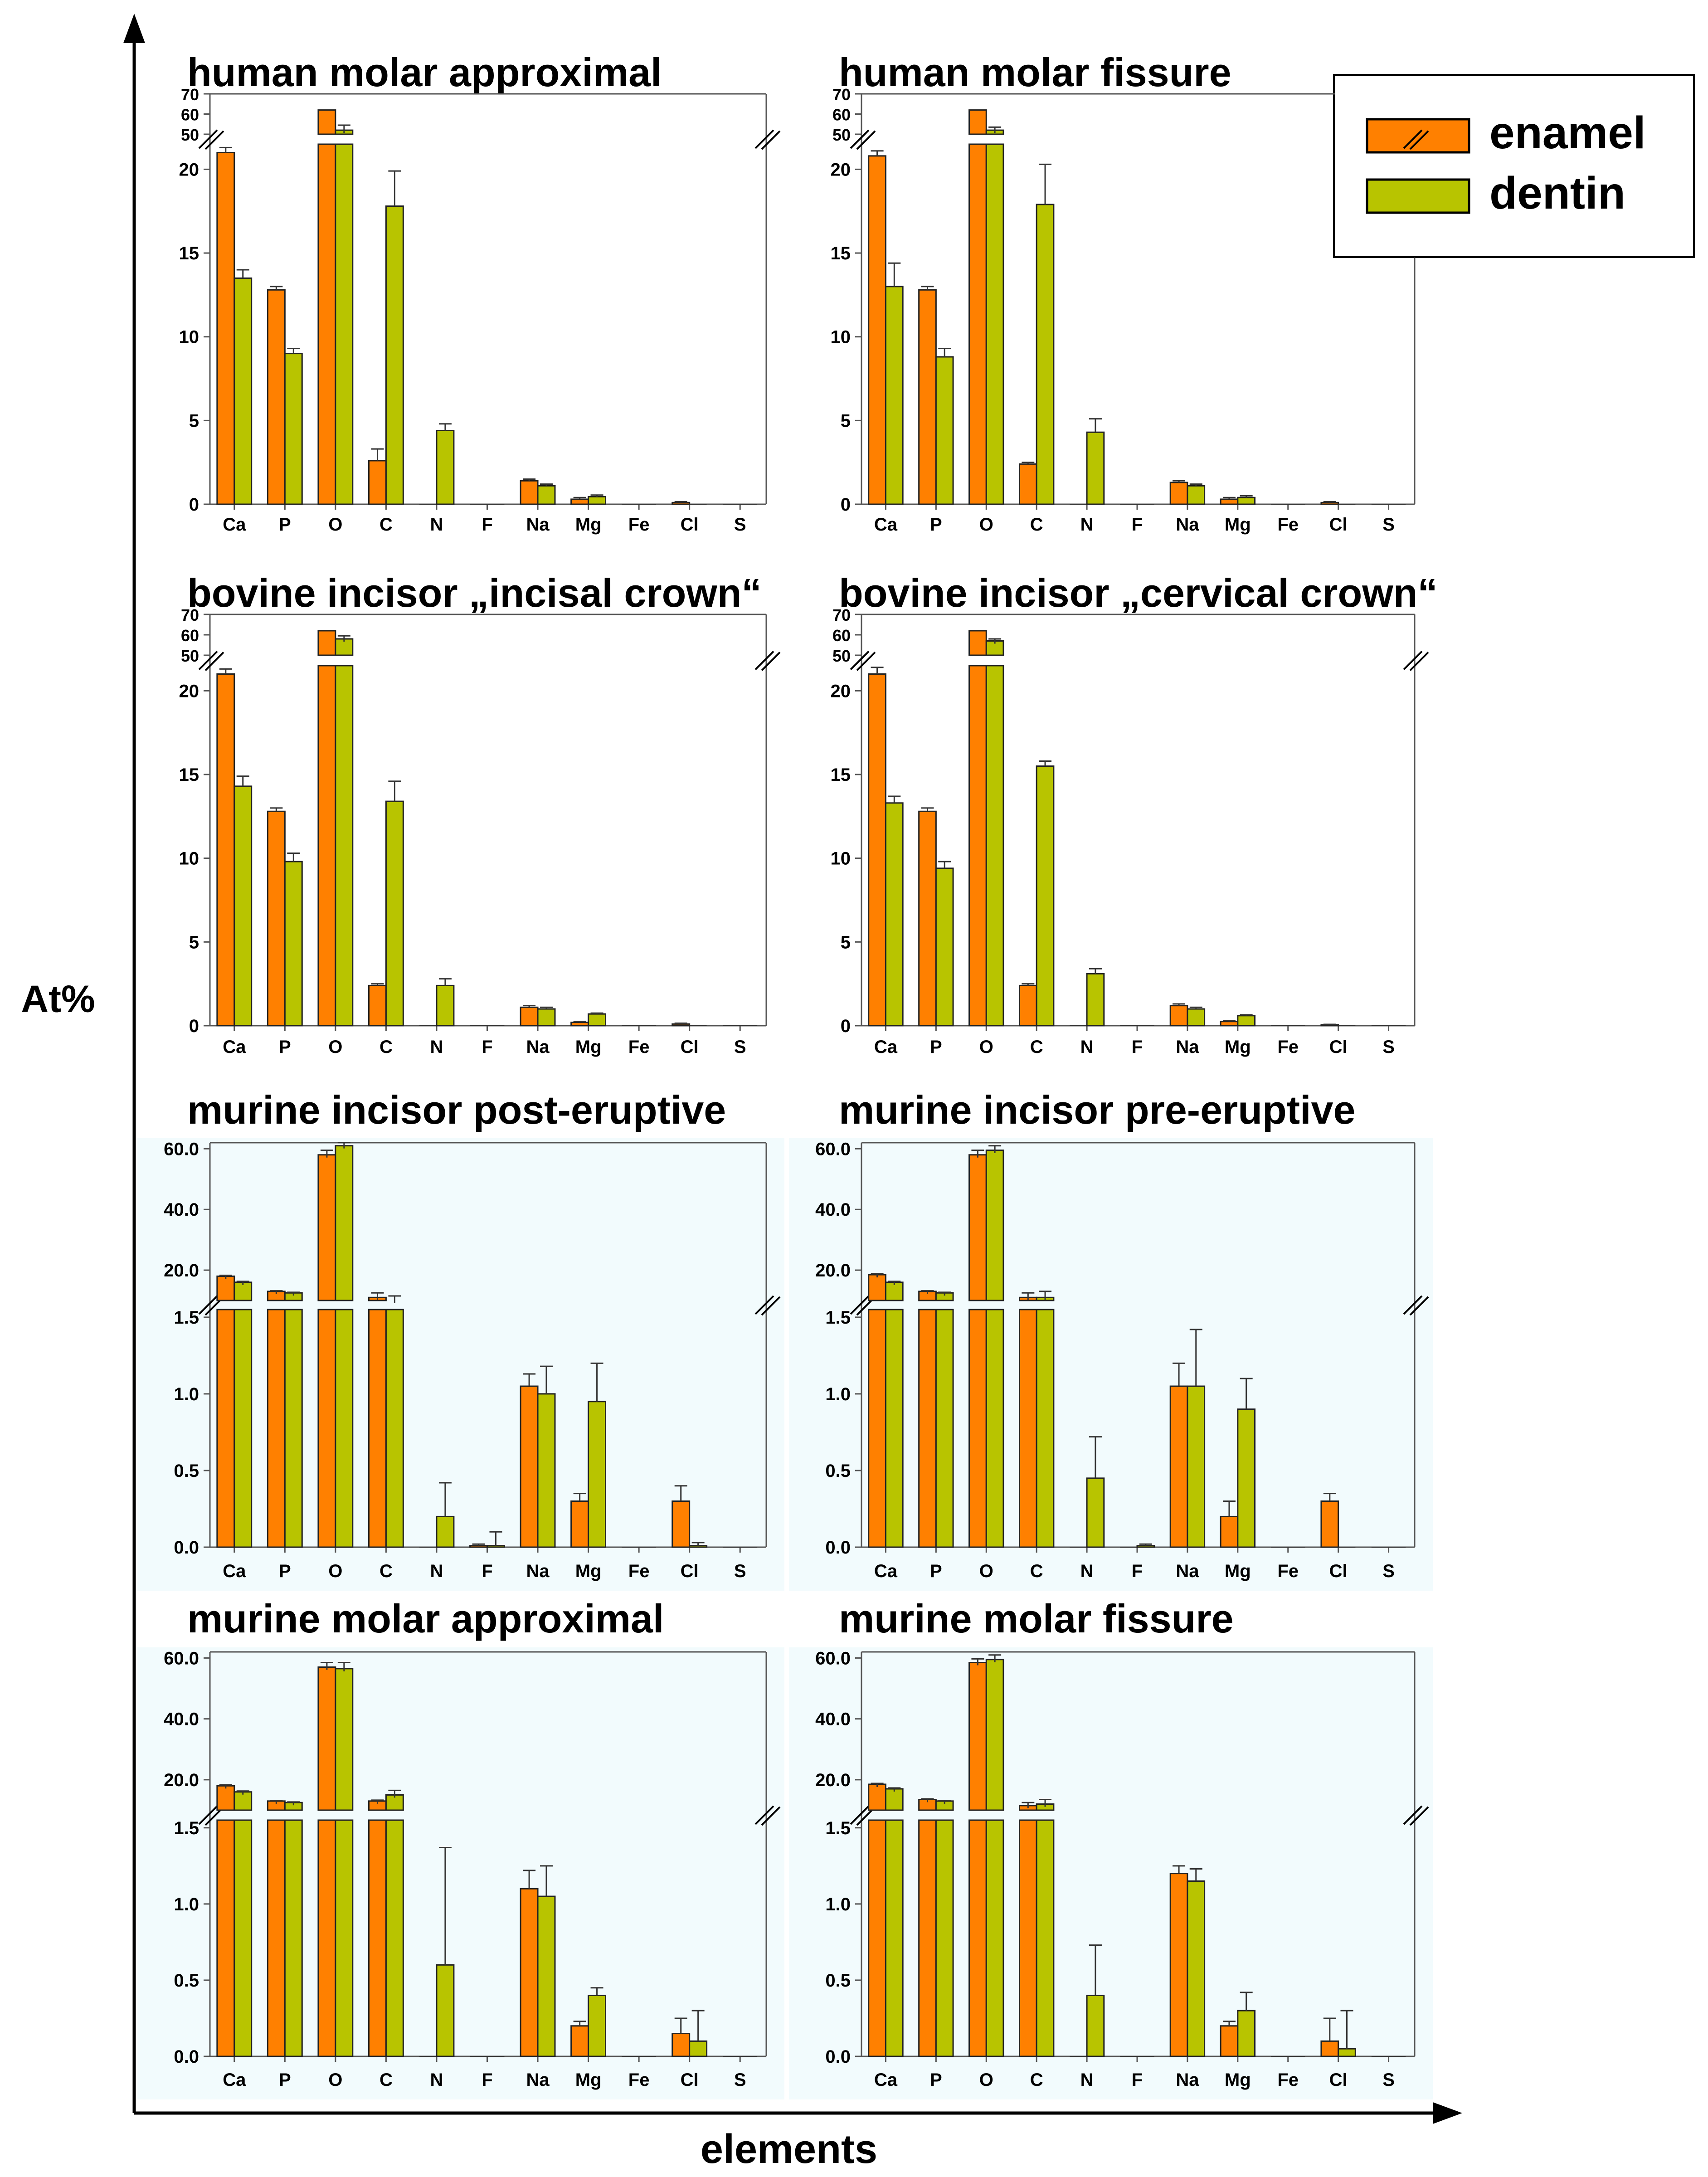 The width and height of the screenshot is (1708, 2177). What do you see at coordinates (1568, 132) in the screenshot?
I see `legend-label-enamel: enamel` at bounding box center [1568, 132].